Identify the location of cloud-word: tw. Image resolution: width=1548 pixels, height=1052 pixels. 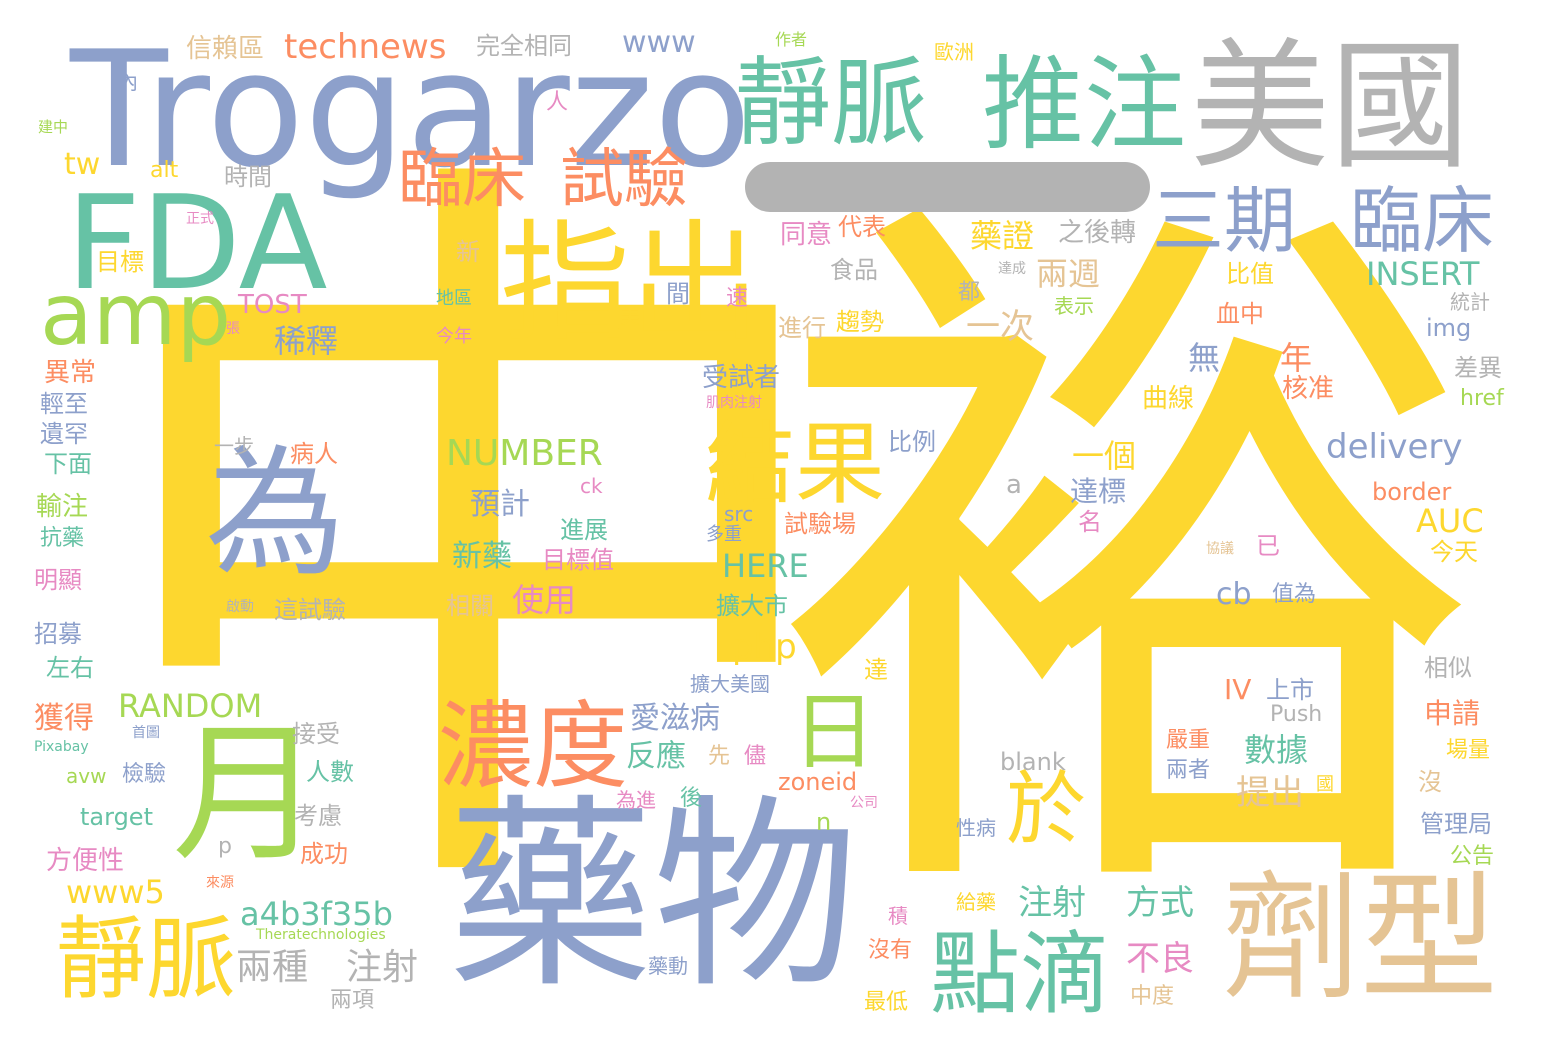
(82, 164).